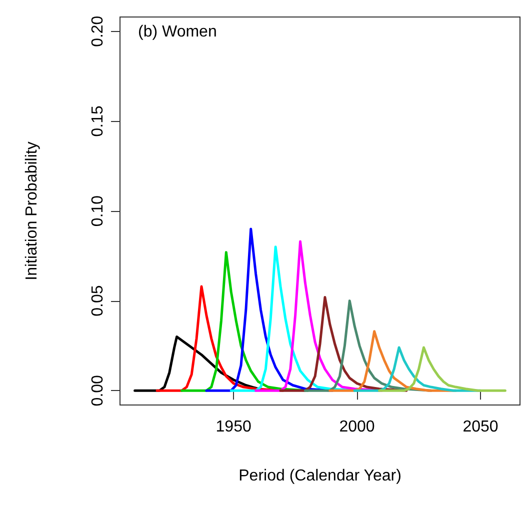 This screenshot has width=526, height=506. What do you see at coordinates (357, 427) in the screenshot?
I see `x-tick-label: 2000` at bounding box center [357, 427].